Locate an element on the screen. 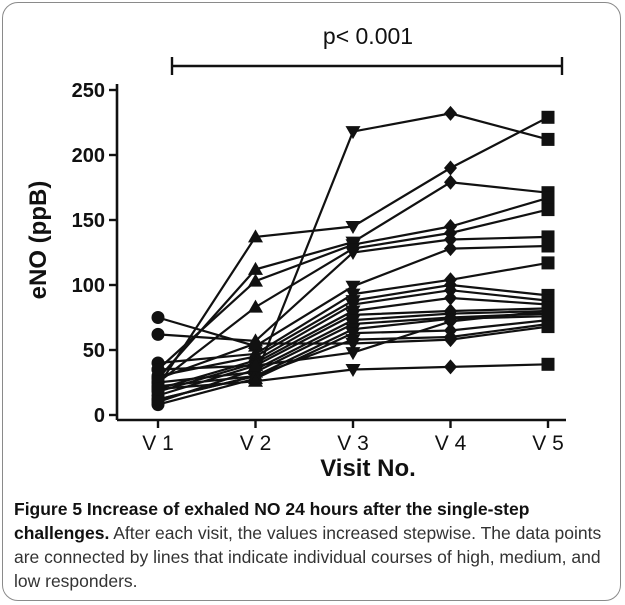 The height and width of the screenshot is (605, 625). y-tick-label-50: 50 is located at coordinates (94, 351).